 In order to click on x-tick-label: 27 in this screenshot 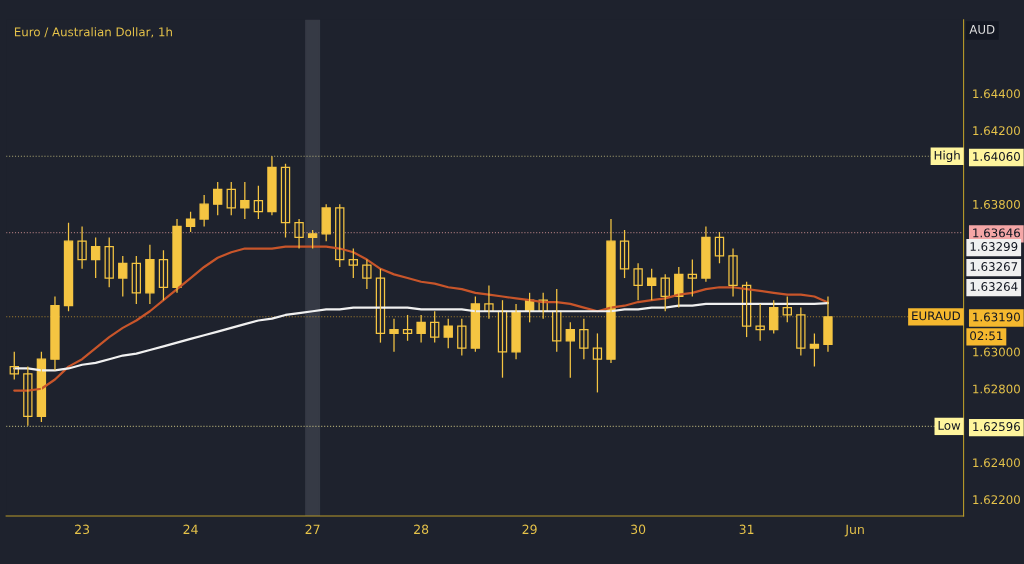, I will do `click(312, 529)`.